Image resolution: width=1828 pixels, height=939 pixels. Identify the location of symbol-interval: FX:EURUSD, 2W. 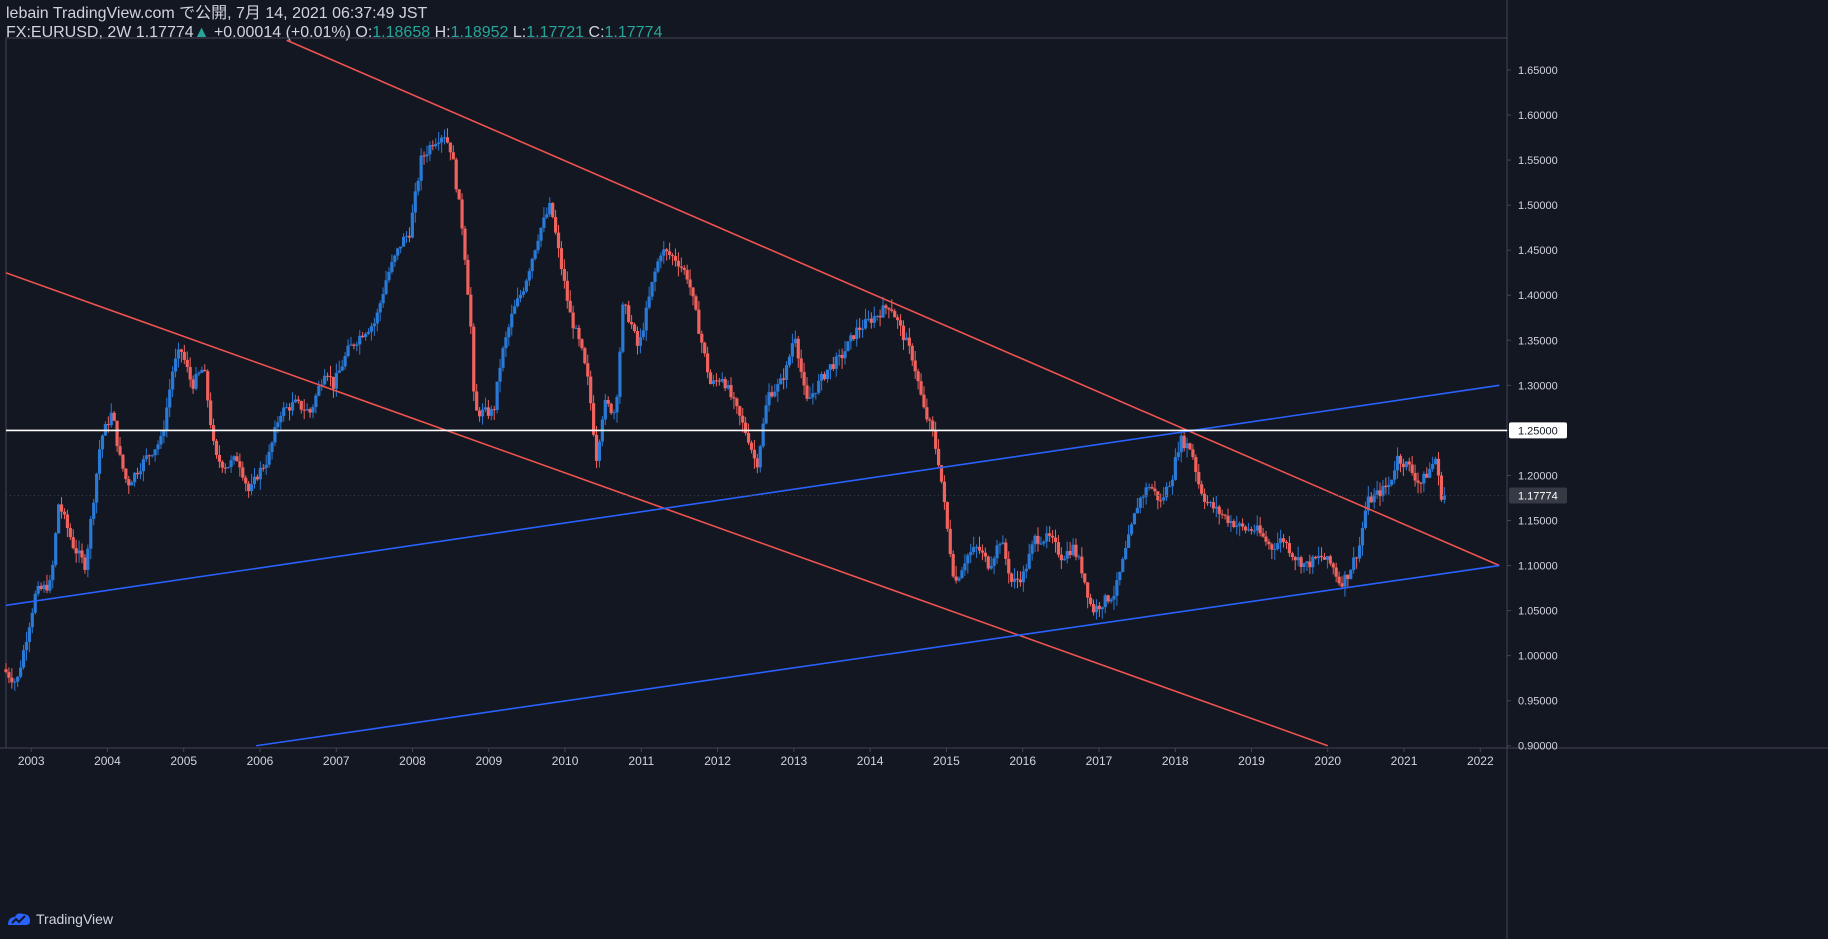
(69, 32).